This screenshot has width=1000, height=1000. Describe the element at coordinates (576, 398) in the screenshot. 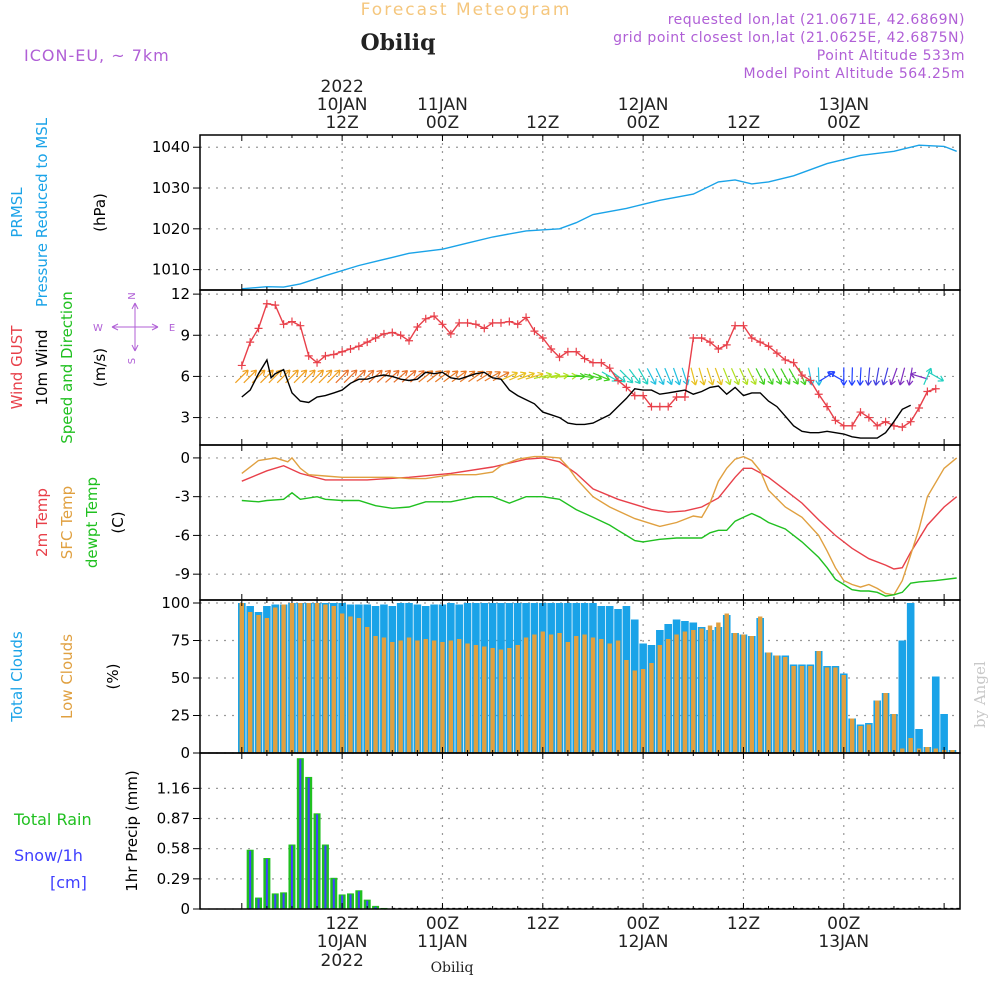

I see `10m-wind-line` at that location.